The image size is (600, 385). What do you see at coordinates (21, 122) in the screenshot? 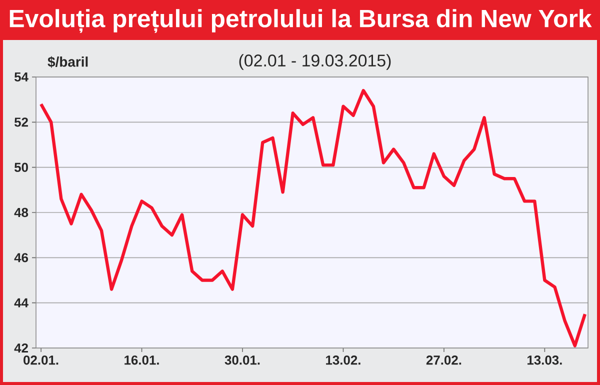
I see `y-tick-label: 52` at bounding box center [21, 122].